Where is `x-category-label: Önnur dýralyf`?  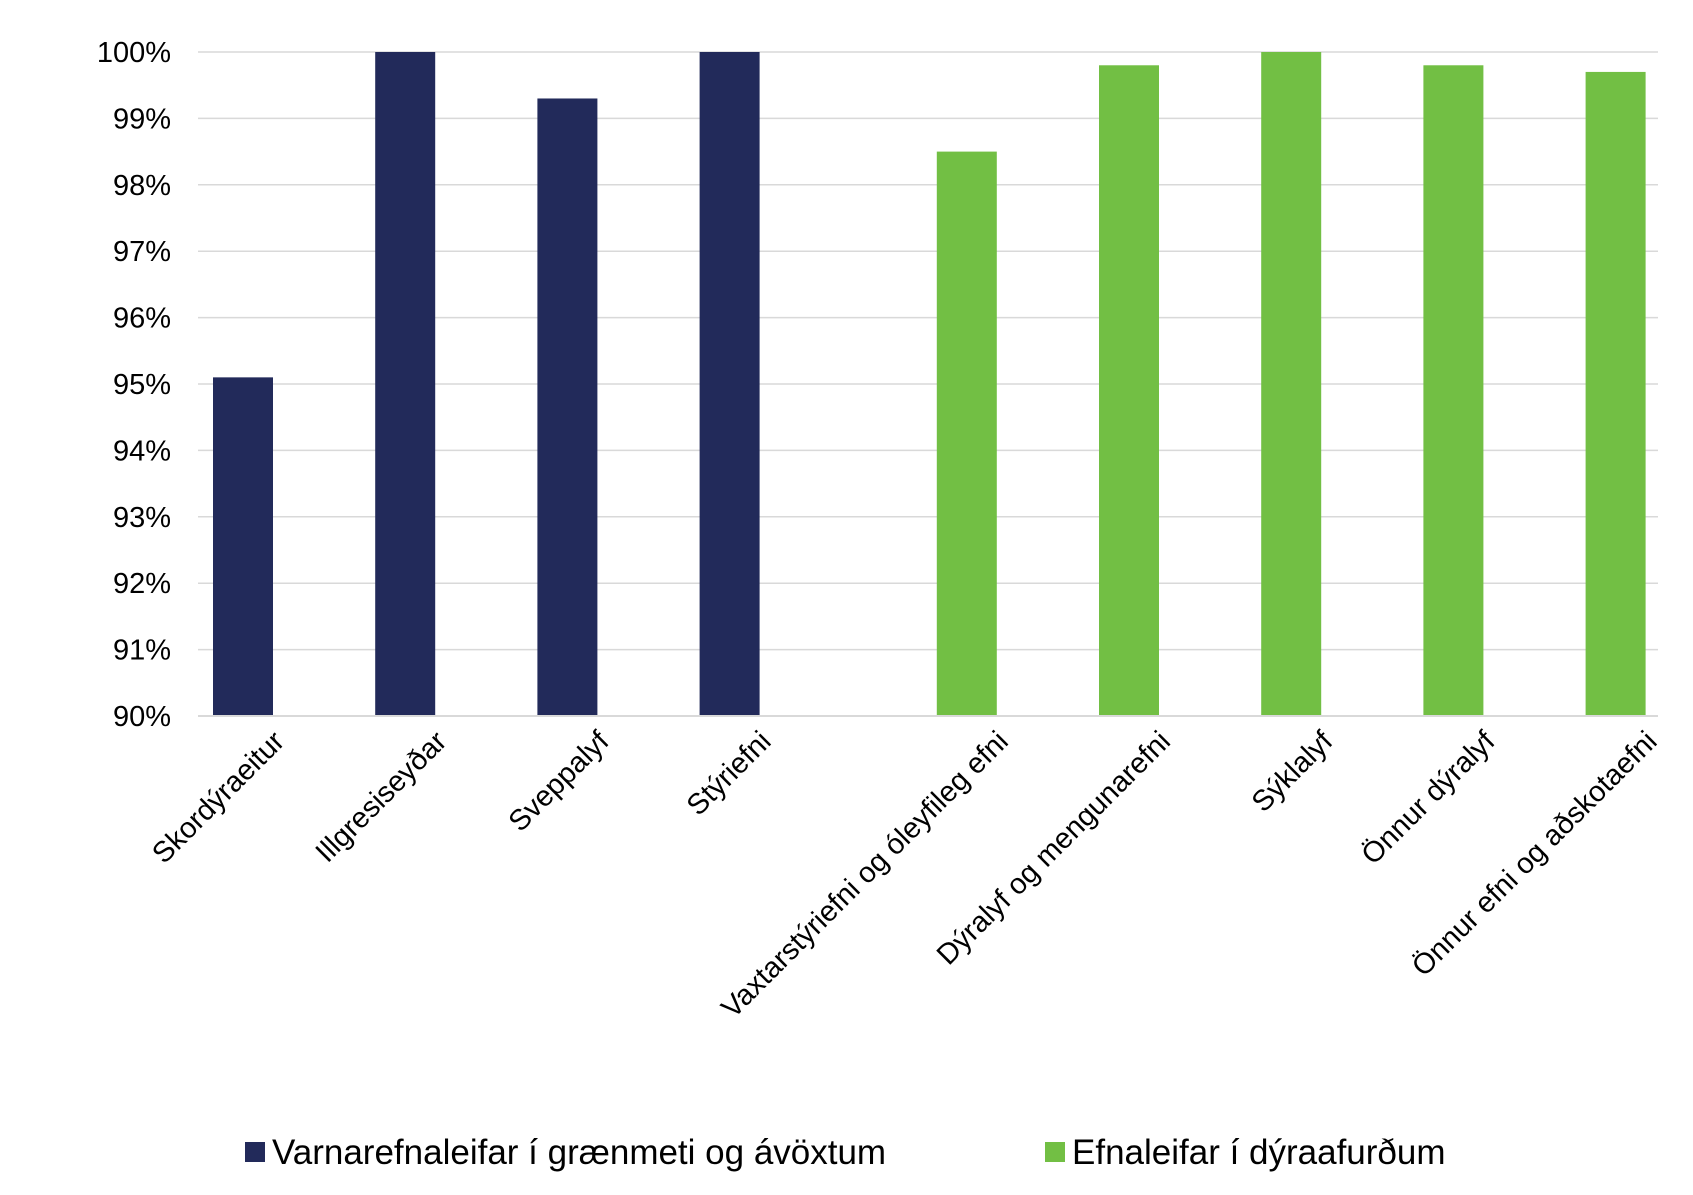 x-category-label: Önnur dýralyf is located at coordinates (1429, 798).